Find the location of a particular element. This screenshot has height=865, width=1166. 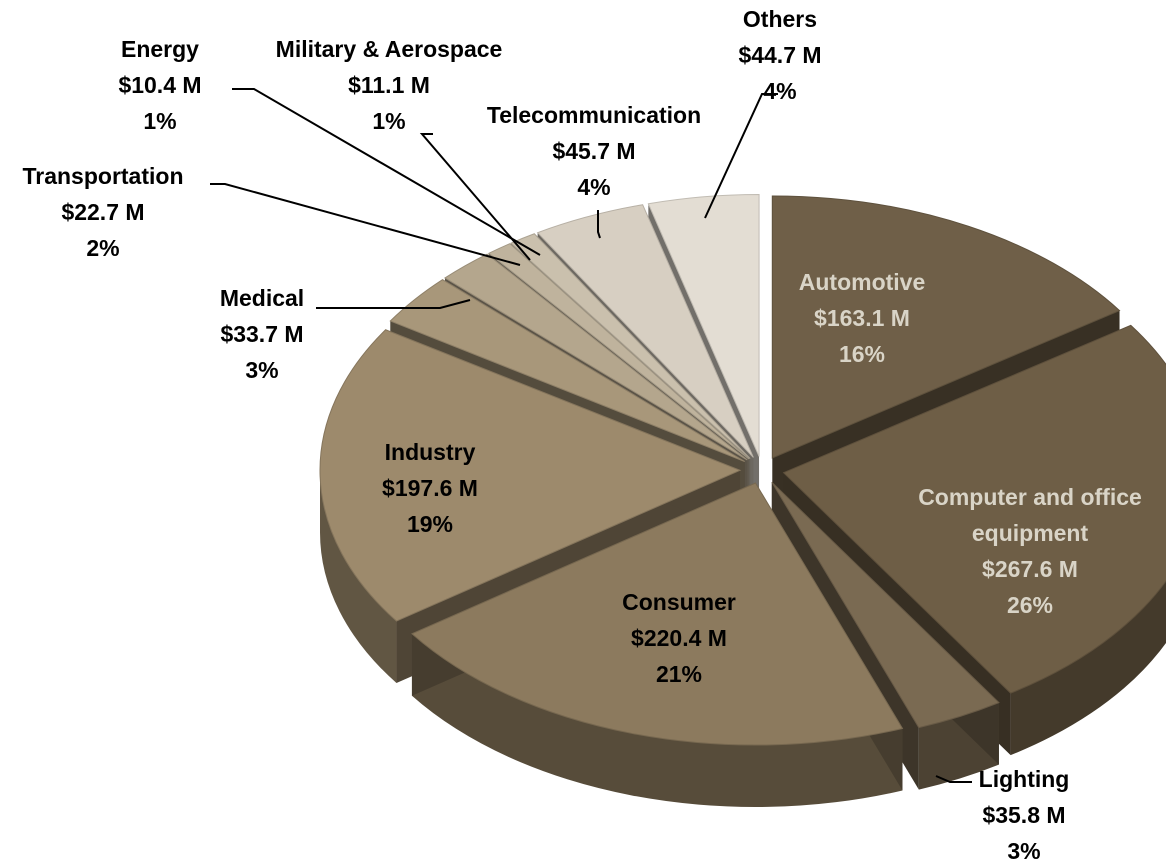

leader-line-lighting is located at coordinates (953, 779).